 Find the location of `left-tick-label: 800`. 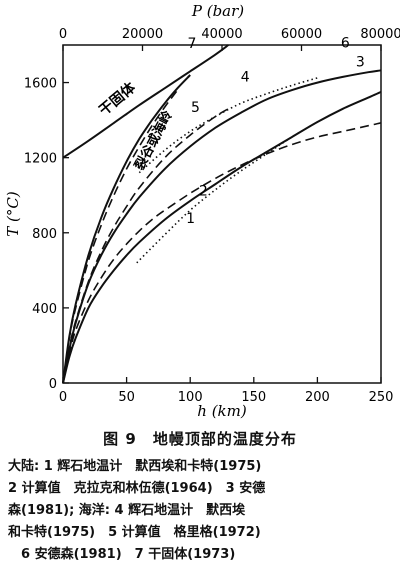

left-tick-label: 800 is located at coordinates (44, 234).